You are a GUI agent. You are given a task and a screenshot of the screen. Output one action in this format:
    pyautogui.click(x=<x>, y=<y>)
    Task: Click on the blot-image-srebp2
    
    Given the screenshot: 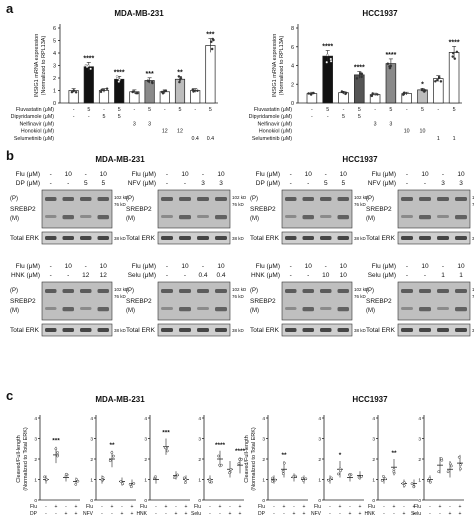 What is the action you would take?
    pyautogui.click(x=317, y=301)
    